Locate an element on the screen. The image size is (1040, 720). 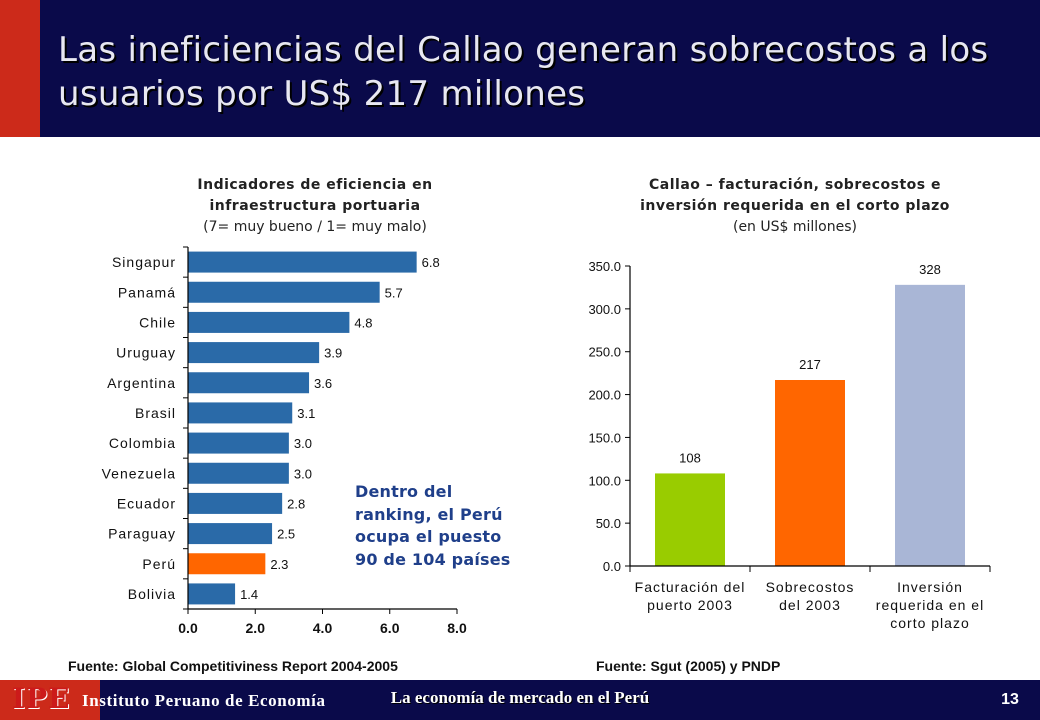
data-label: 328 is located at coordinates (930, 269).